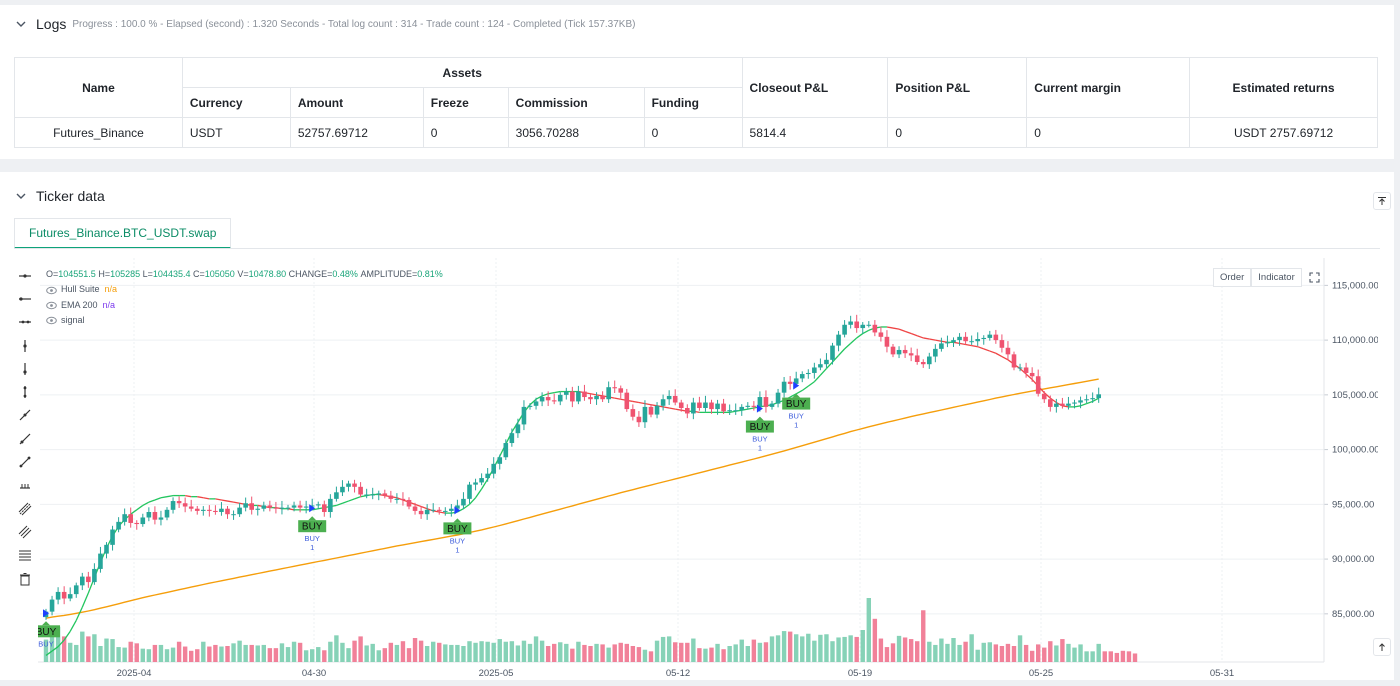 This screenshot has height=686, width=1400. Describe the element at coordinates (244, 305) in the screenshot. I see `legend-ema: EMA 200 n/a` at that location.